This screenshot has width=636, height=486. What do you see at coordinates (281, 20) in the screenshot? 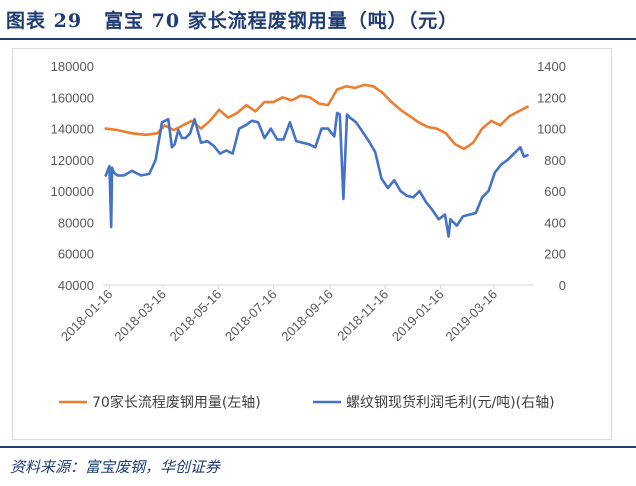
I see `figure-title: 富宝 70 家长流程废钢用量（吨）（元）` at bounding box center [281, 20].